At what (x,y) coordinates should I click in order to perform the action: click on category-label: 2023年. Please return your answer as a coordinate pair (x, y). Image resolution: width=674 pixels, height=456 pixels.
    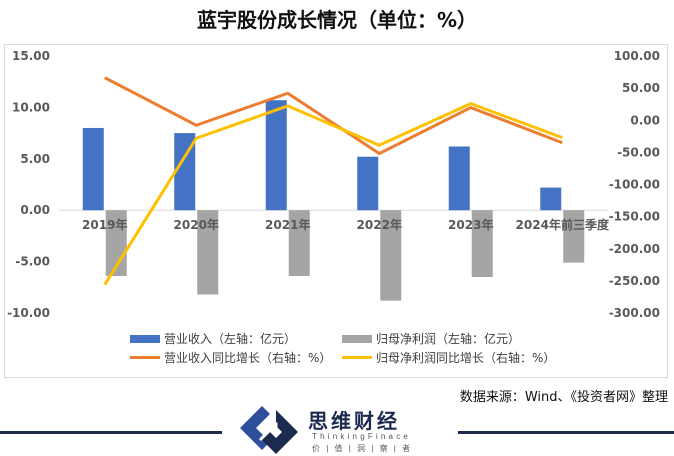
    Looking at the image, I should click on (470, 224).